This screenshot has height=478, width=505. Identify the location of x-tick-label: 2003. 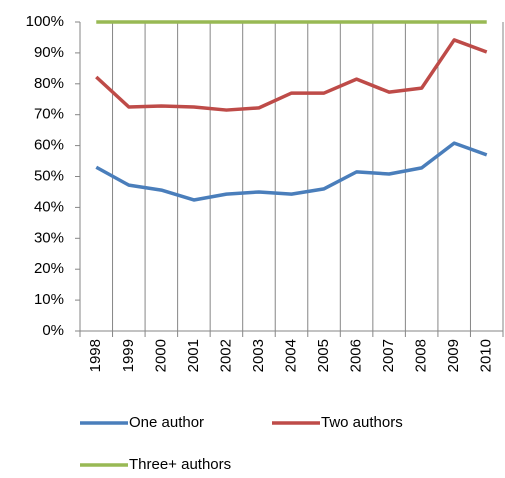
(258, 355).